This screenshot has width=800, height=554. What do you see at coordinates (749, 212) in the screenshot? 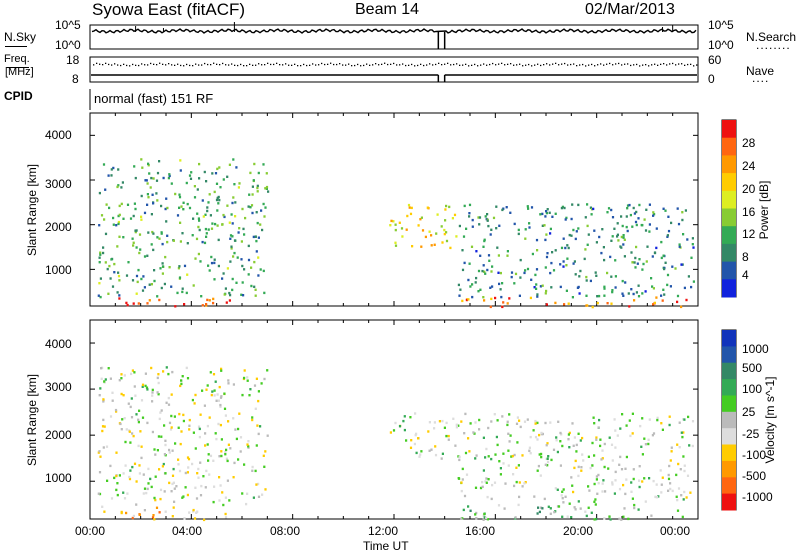
I see `power-cbtick-16: 16` at bounding box center [749, 212].